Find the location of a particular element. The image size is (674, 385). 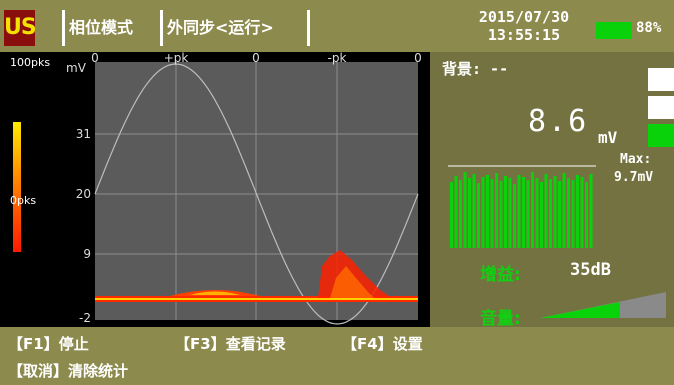

time-text: 13:55:15 is located at coordinates (524, 35).